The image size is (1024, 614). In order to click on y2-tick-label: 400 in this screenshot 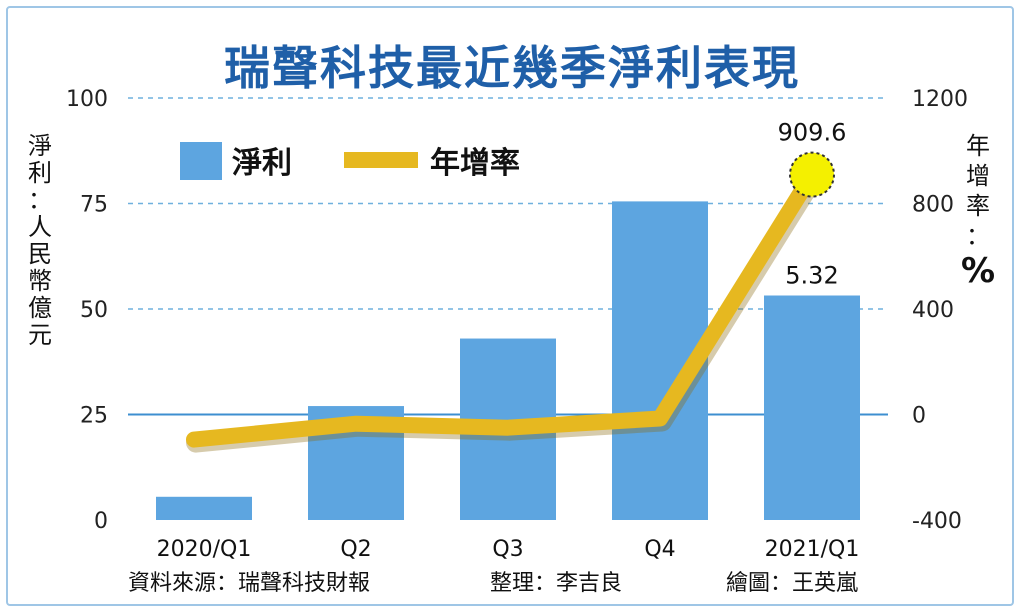, I will do `click(933, 310)`.